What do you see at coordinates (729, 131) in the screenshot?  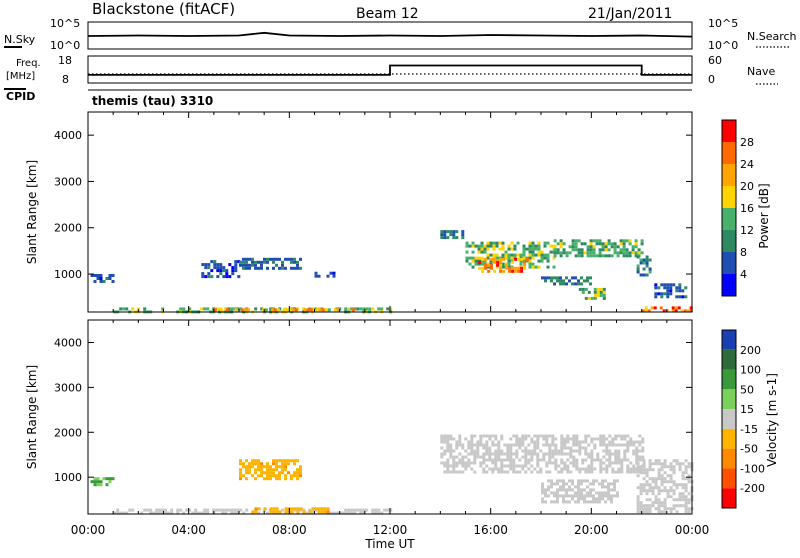 I see `colorbar-swatch` at bounding box center [729, 131].